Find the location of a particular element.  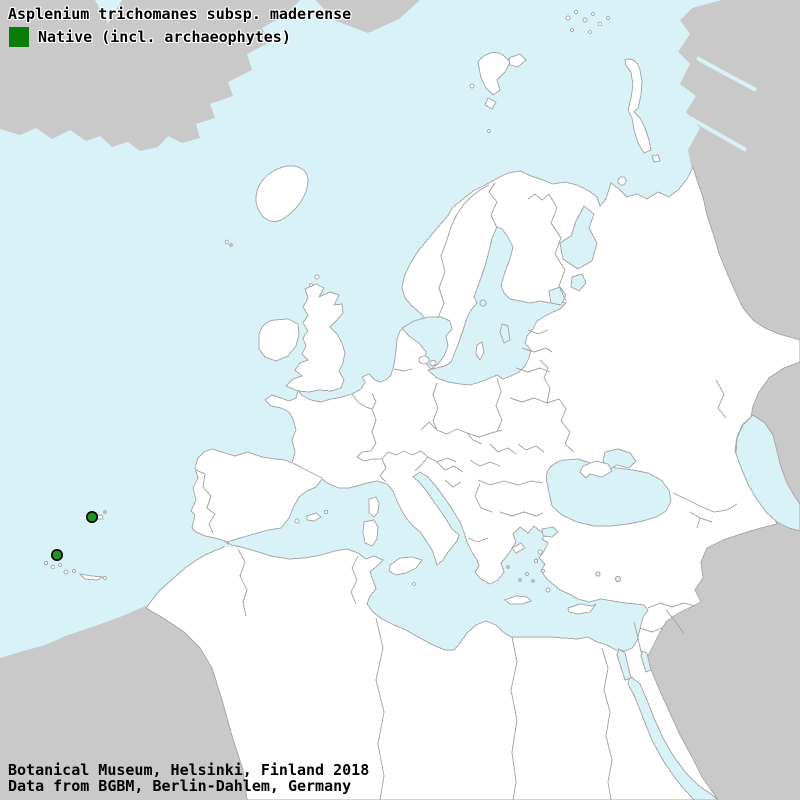

lake-tuz is located at coordinates (598, 574).